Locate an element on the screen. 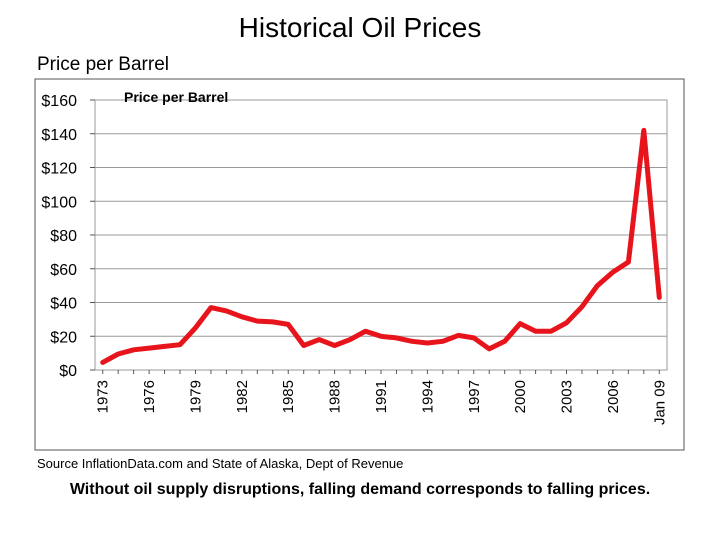  y-tick-label: $120 is located at coordinates (59, 169).